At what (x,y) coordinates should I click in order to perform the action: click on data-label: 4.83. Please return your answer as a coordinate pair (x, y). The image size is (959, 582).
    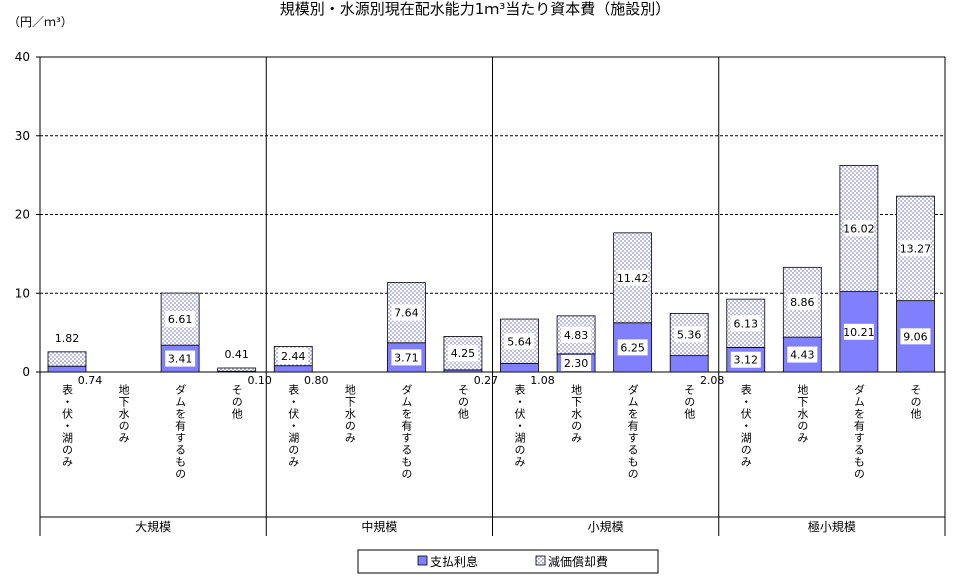
    Looking at the image, I should click on (576, 335).